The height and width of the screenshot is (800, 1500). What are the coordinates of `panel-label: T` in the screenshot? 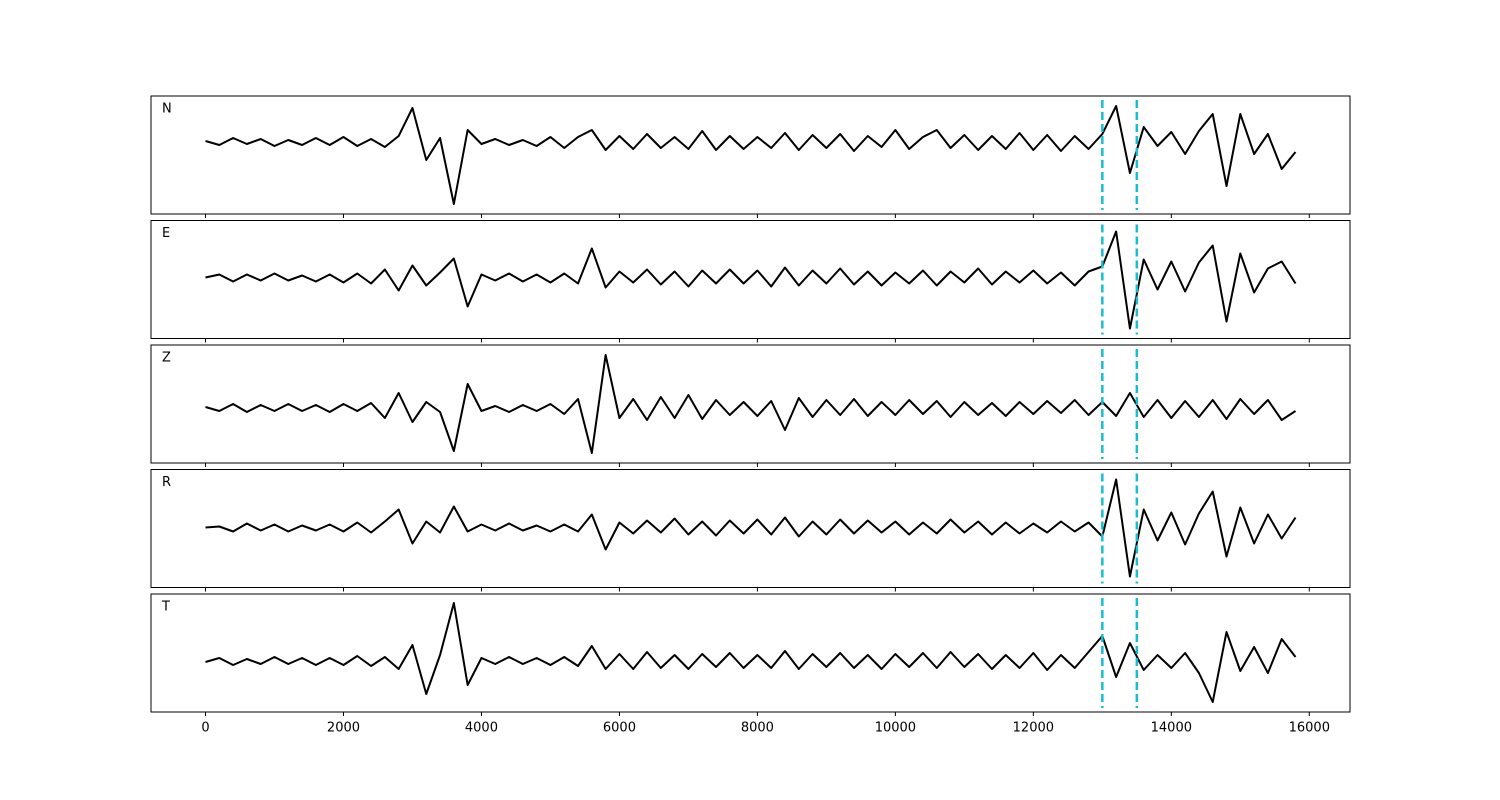 It's located at (165, 607).